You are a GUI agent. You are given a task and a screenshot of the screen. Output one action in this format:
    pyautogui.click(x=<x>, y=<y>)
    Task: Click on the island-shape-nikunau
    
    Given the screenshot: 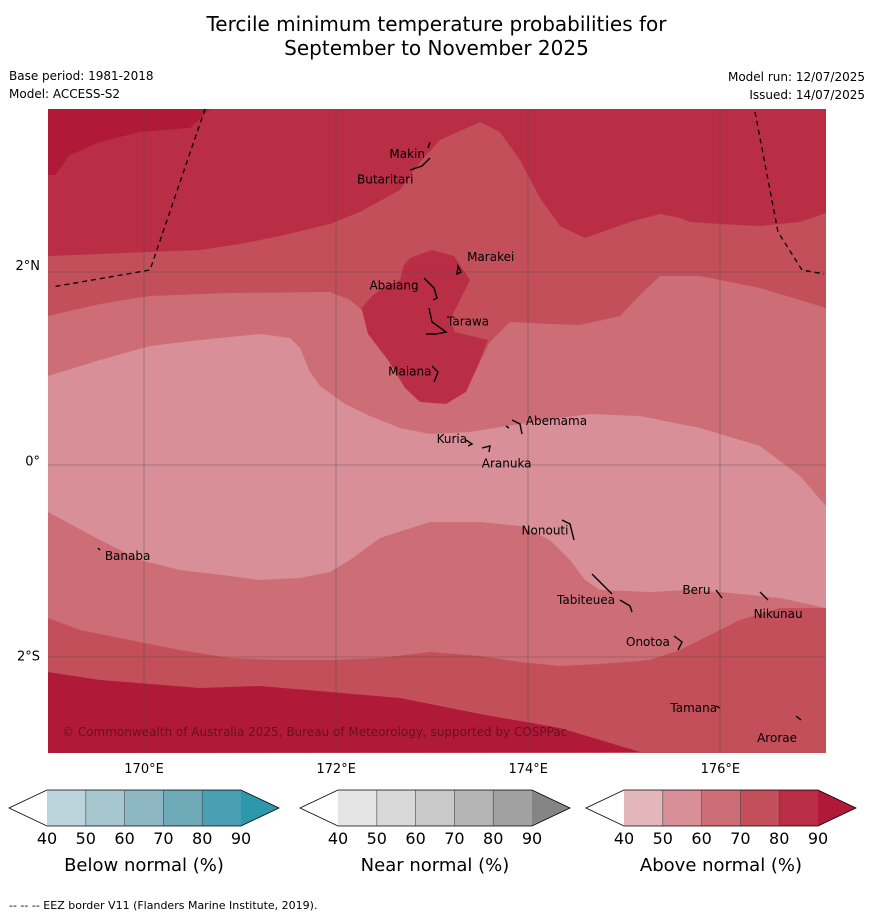 What is the action you would take?
    pyautogui.click(x=764, y=596)
    